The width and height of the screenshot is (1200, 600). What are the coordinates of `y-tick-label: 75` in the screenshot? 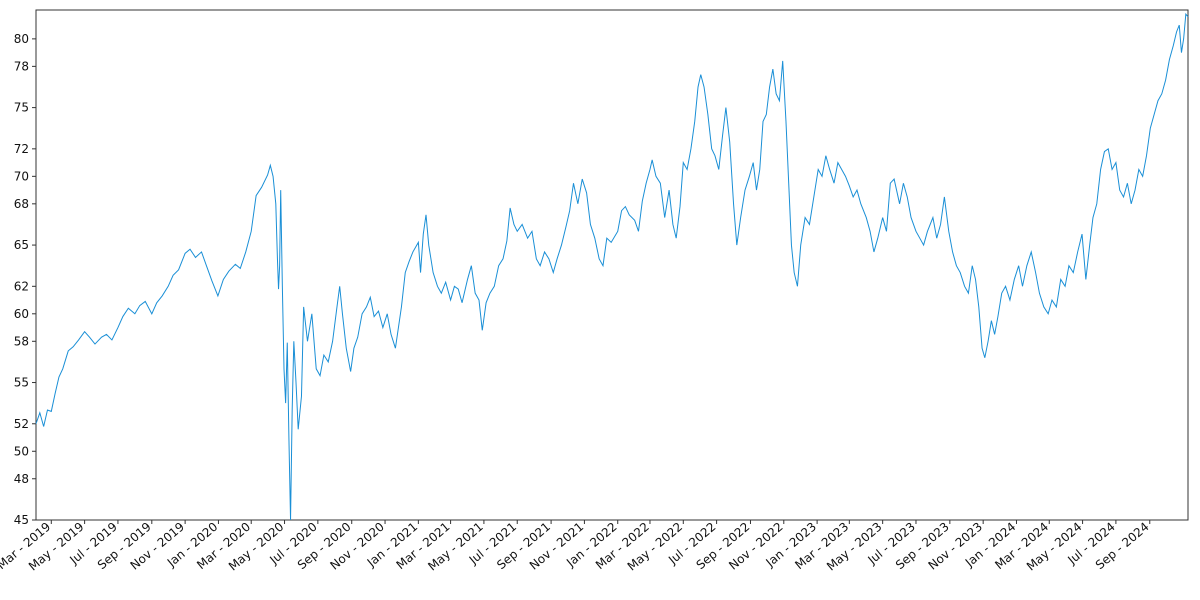 It's located at (21, 108).